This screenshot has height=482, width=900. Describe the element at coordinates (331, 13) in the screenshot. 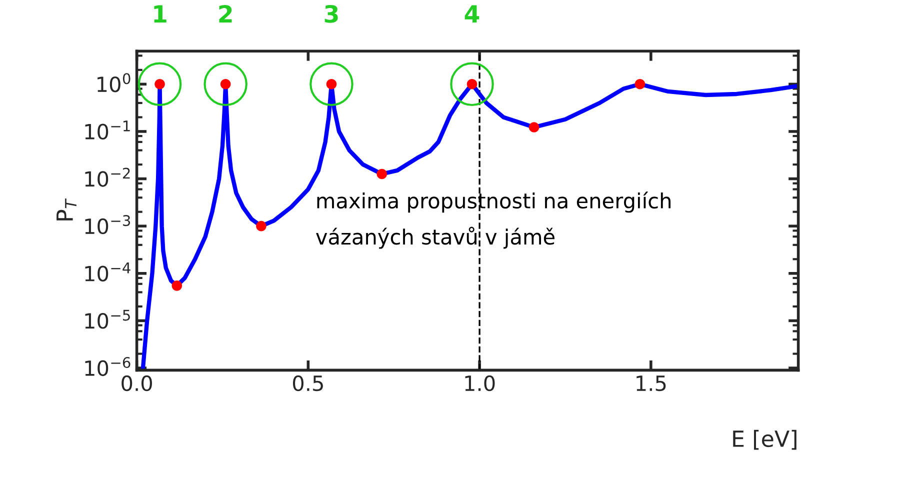

I see `text: 3` at that location.